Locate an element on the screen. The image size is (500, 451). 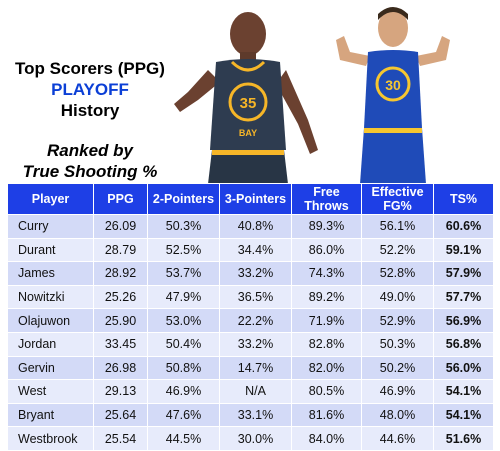
title-line-2: PLAYOFF is located at coordinates (90, 89).